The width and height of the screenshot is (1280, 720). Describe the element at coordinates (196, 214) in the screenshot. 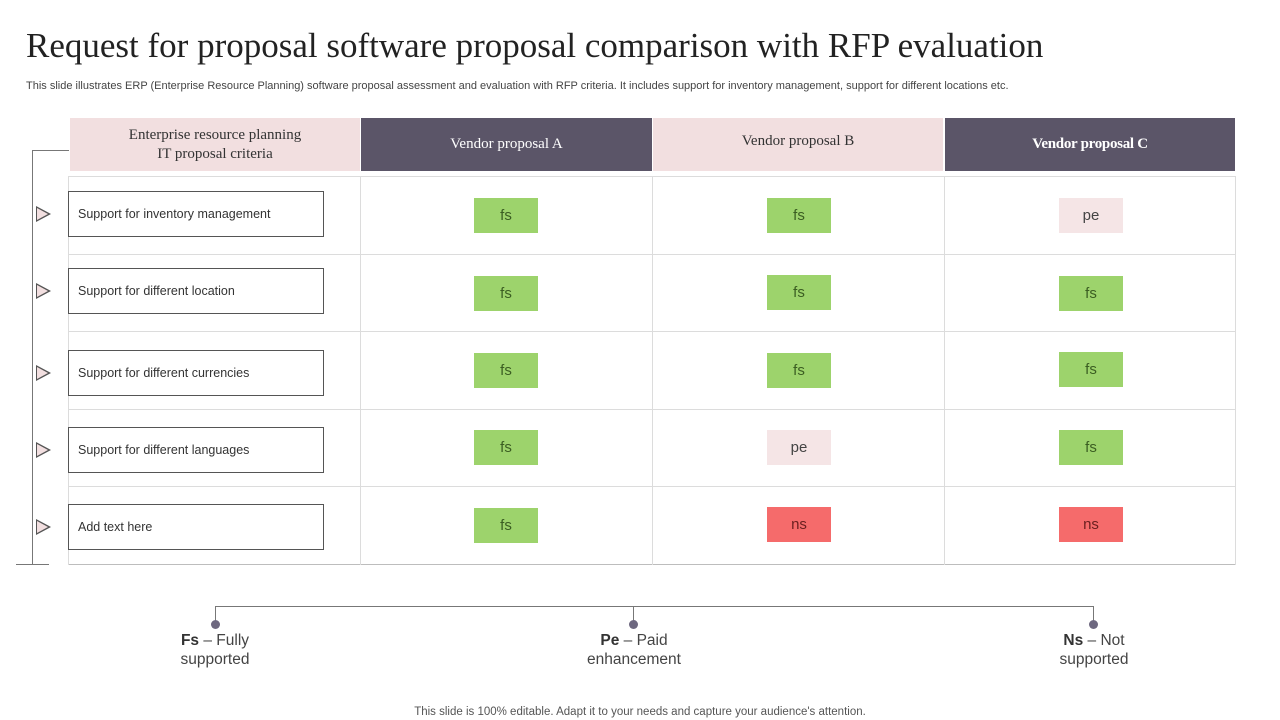

I see `criterion-box: Support for inventory management` at that location.